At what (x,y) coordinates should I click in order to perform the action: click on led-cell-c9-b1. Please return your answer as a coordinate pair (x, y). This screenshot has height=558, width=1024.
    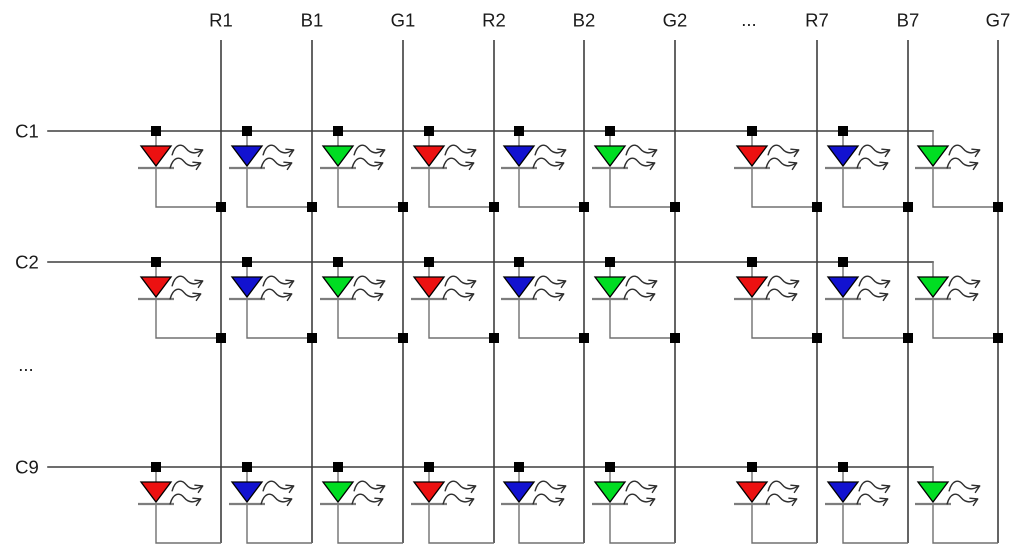
    Looking at the image, I should click on (270, 503).